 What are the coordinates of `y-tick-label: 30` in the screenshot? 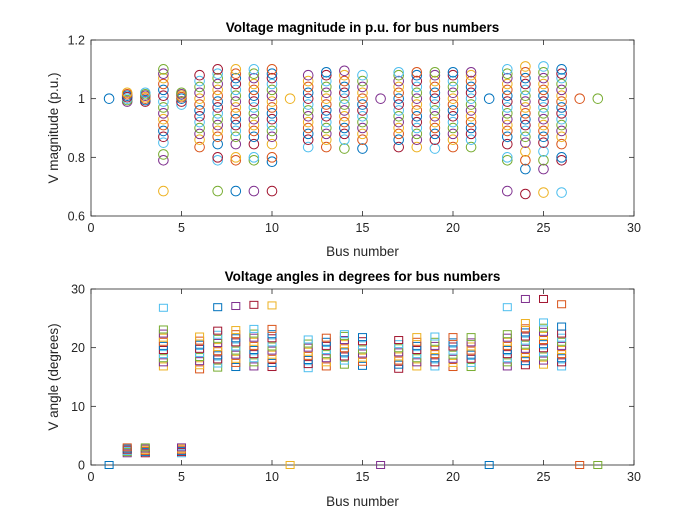 It's located at (78, 290).